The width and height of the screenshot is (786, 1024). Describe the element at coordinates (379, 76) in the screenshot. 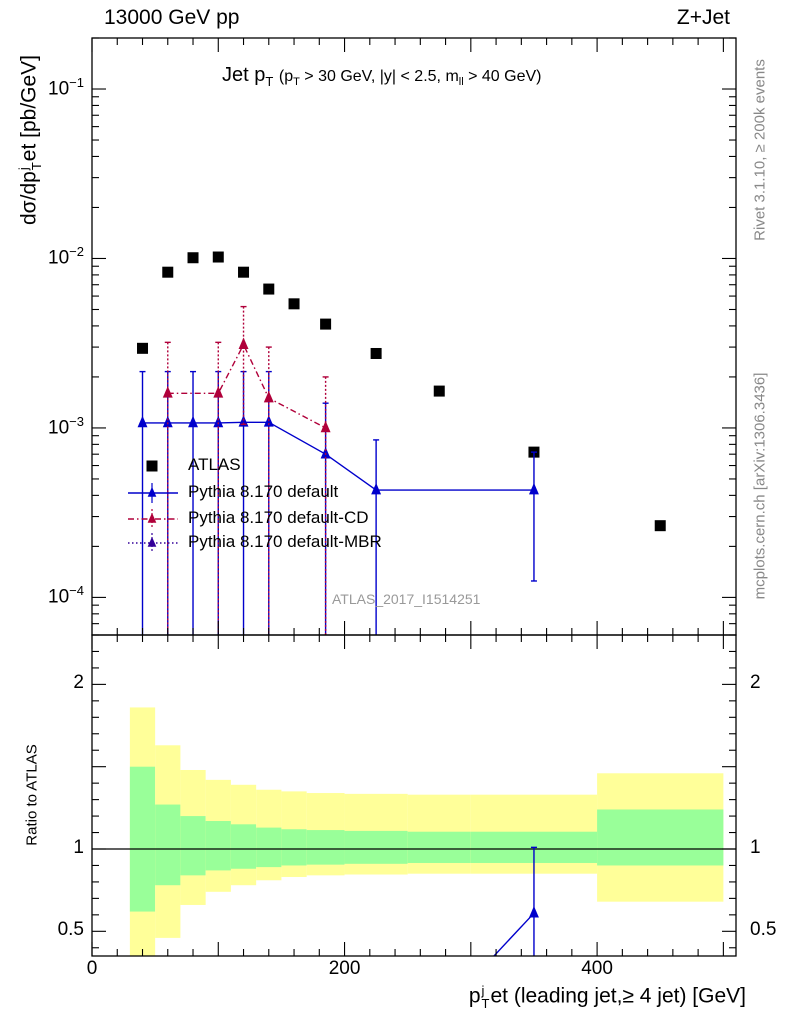

I see `cuts-mid: > 30 GeV, |y| < 2.5, m` at that location.